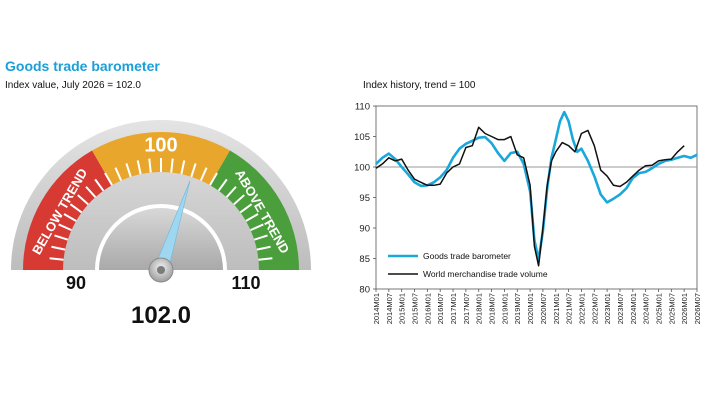  I want to click on x-tick-label: 2024M01, so click(633, 308).